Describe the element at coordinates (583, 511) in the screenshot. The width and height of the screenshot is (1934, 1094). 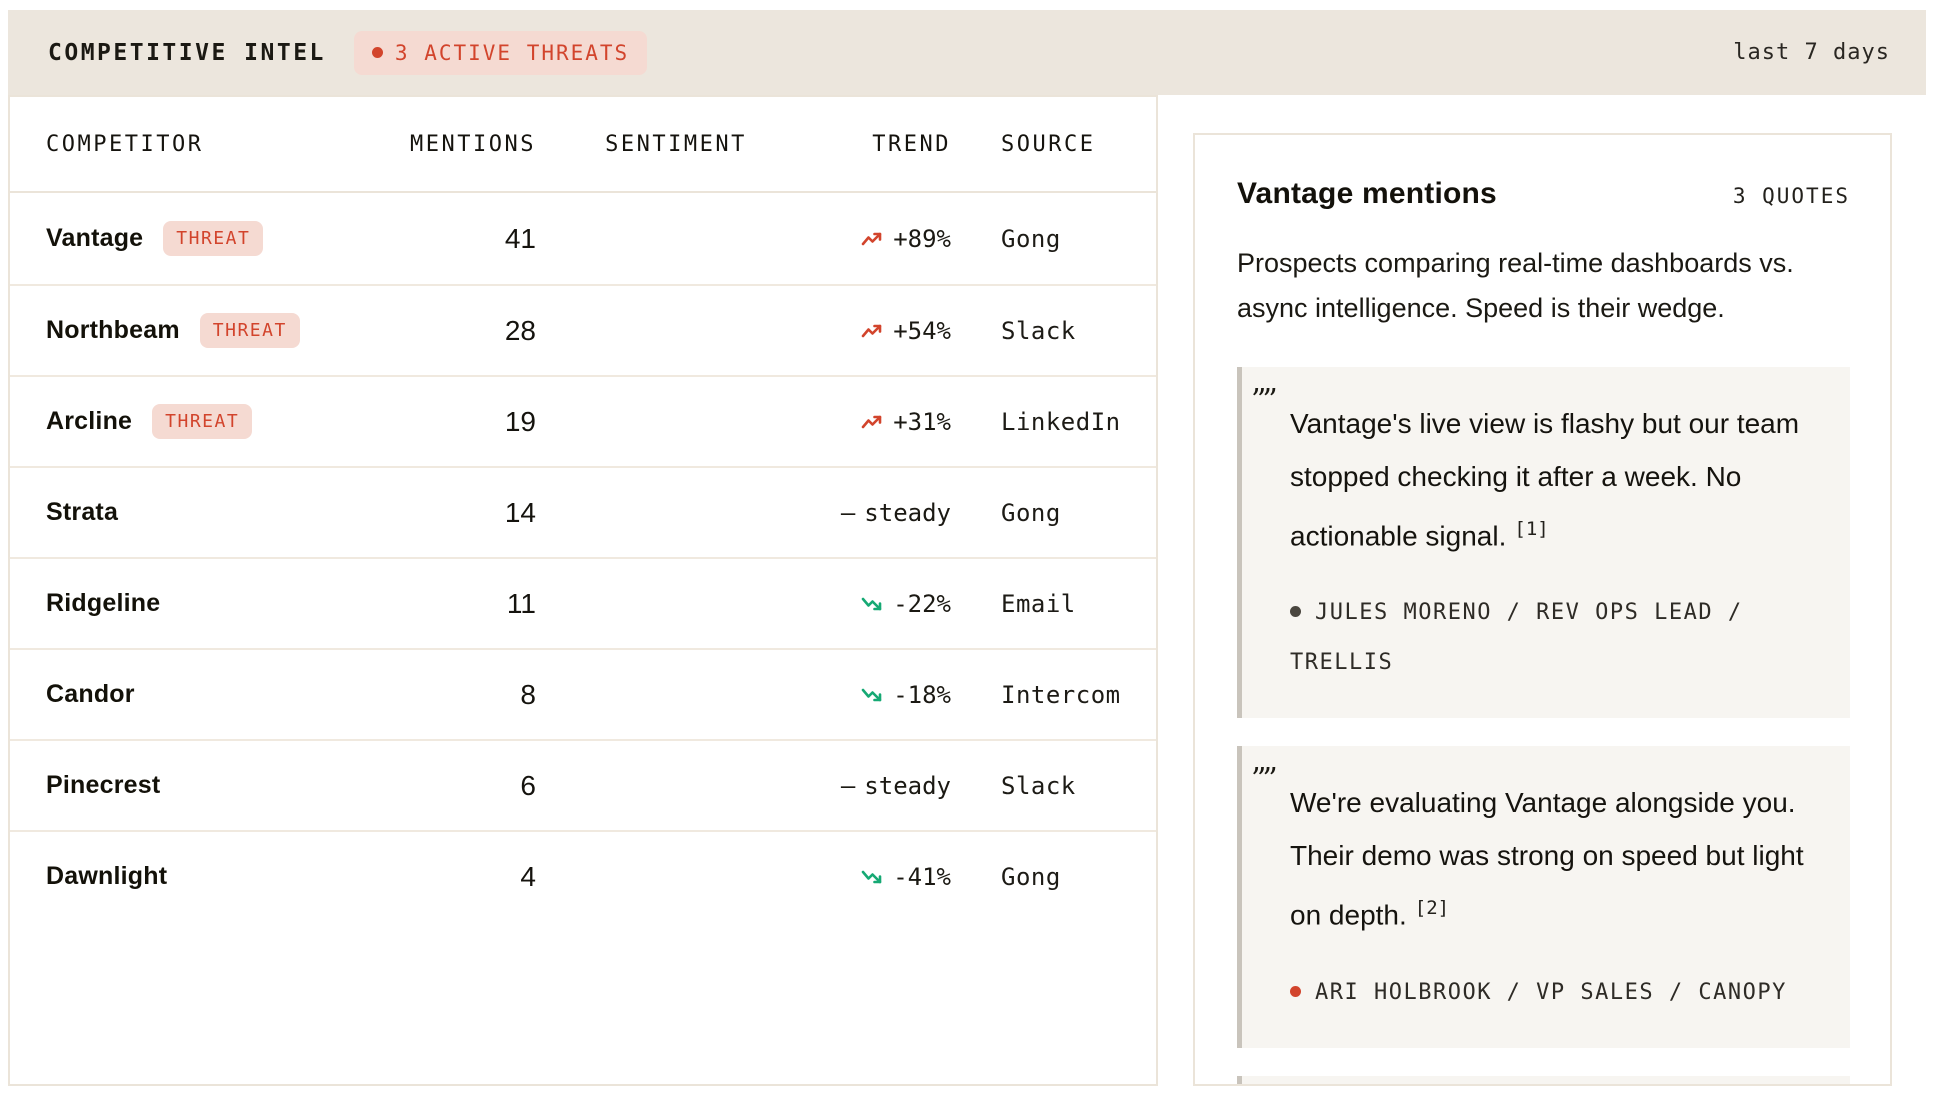
I see `table-row: Strata 14 — steady Gong` at that location.